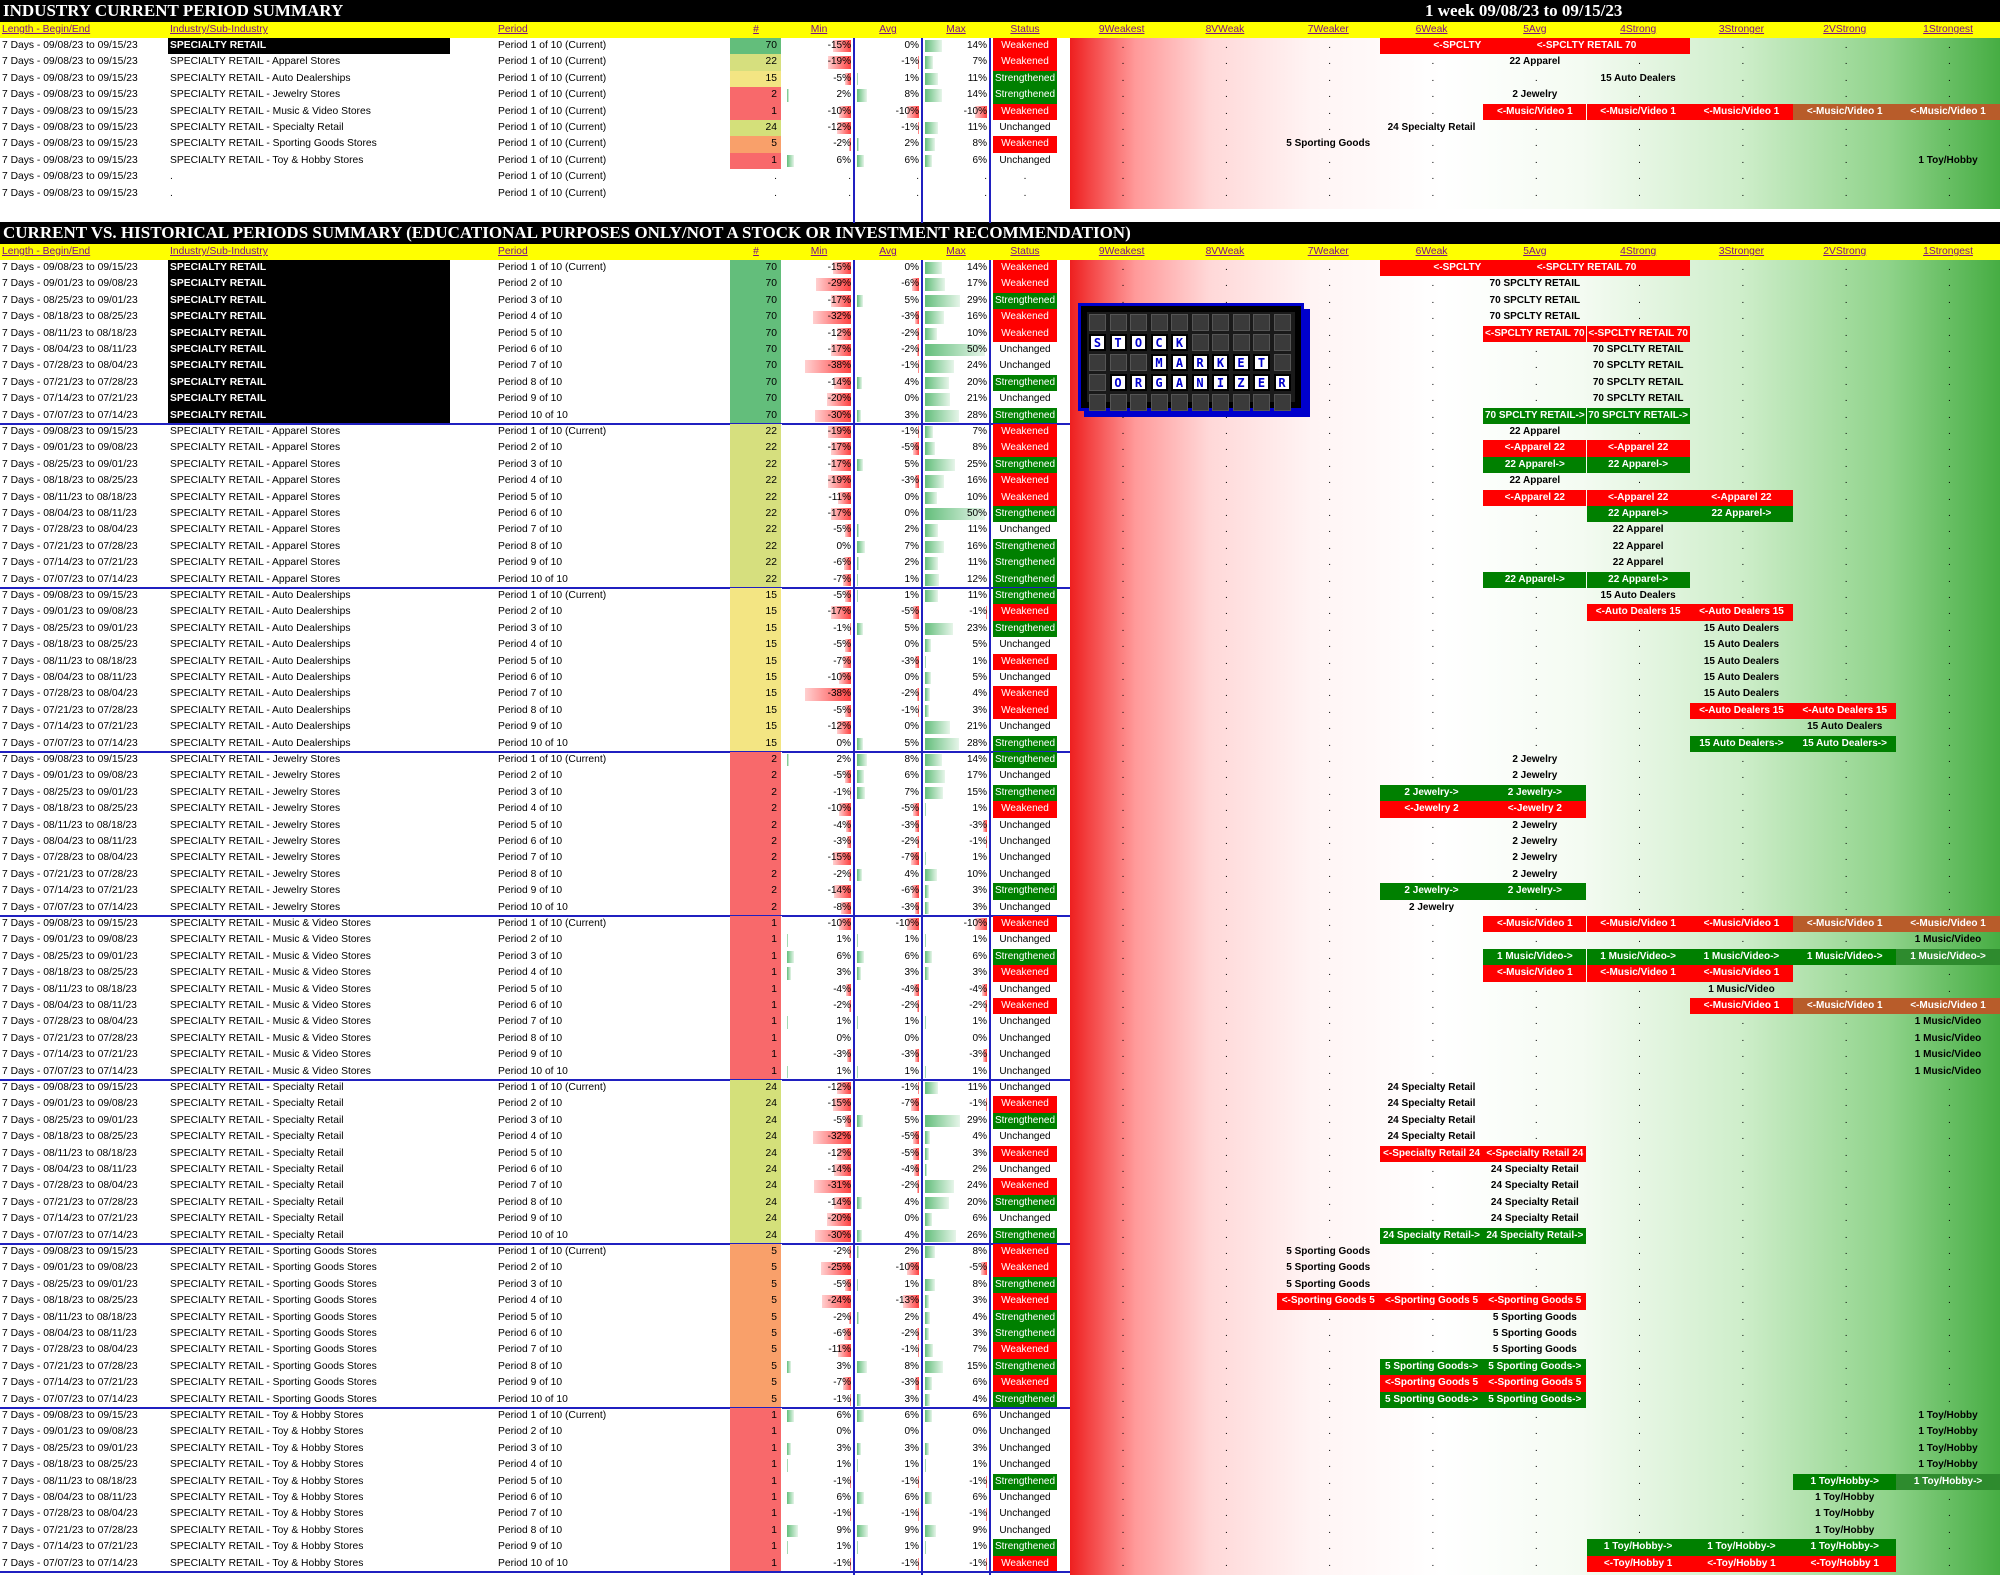  I want to click on header-zone: 3Stronger, so click(1741, 29).